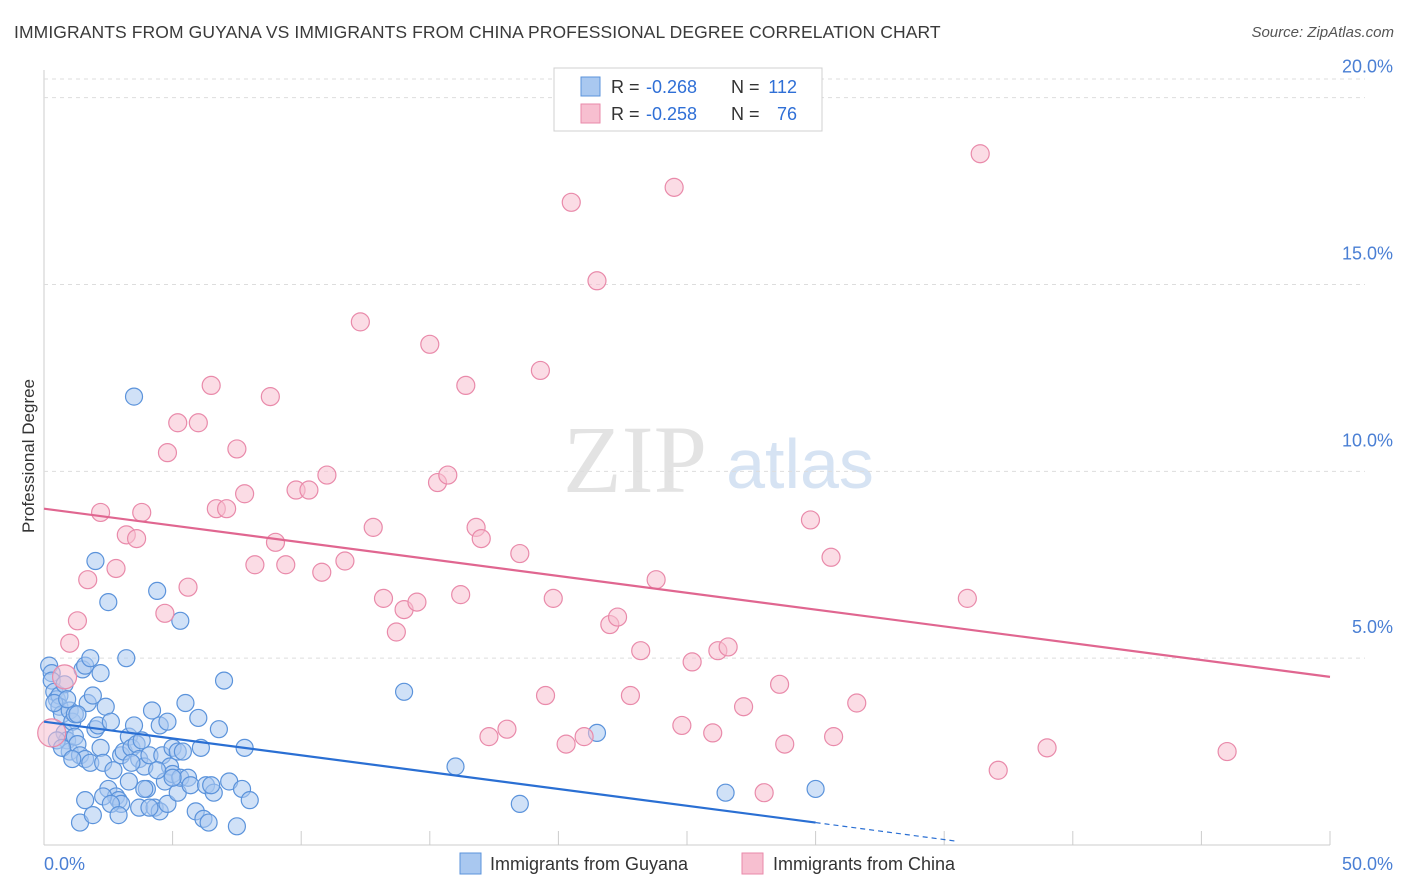  I want to click on source-label: Source: ZipAtlas.com, so click(1322, 32).